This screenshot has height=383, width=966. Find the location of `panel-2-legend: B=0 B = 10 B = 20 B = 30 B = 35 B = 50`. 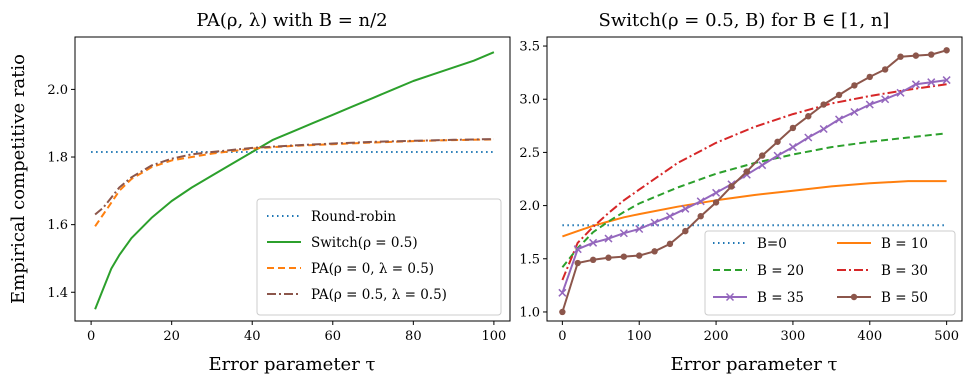

panel-2-legend: B=0 B = 10 B = 20 B = 30 B = 35 B = 50 is located at coordinates (830, 273).